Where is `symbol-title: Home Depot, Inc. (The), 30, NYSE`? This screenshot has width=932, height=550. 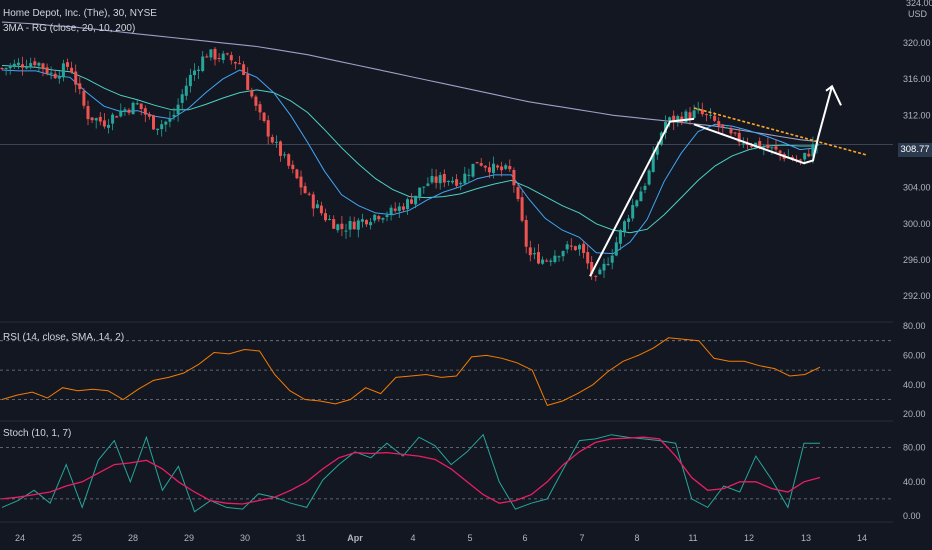
symbol-title: Home Depot, Inc. (The), 30, NYSE is located at coordinates (80, 13).